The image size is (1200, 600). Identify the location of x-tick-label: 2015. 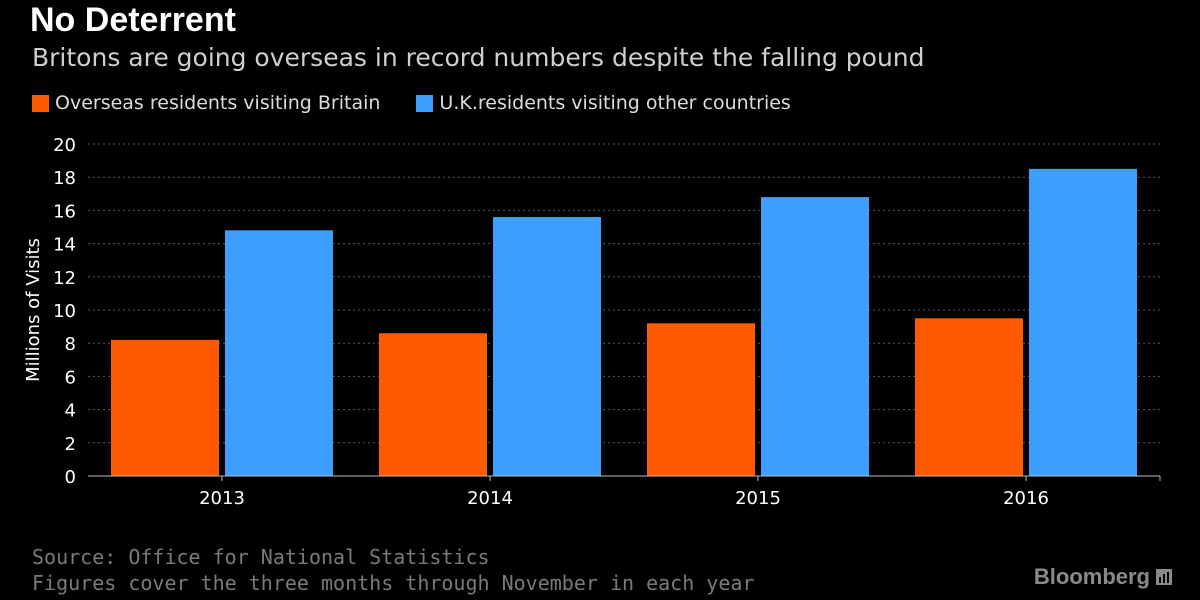
(758, 498).